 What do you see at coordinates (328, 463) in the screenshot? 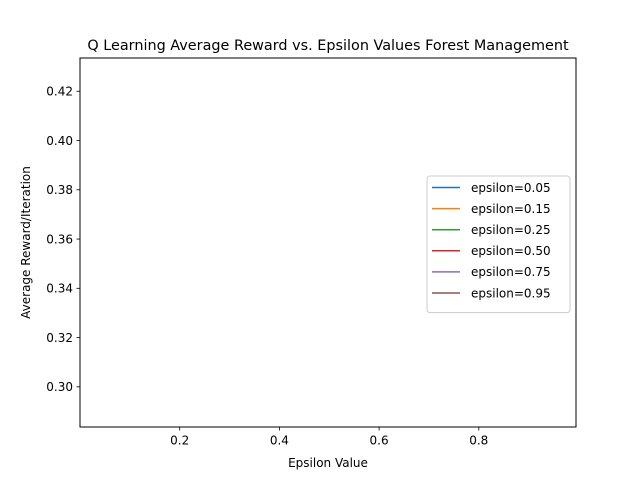
I see `x-axis-label: Epsilon Value` at bounding box center [328, 463].